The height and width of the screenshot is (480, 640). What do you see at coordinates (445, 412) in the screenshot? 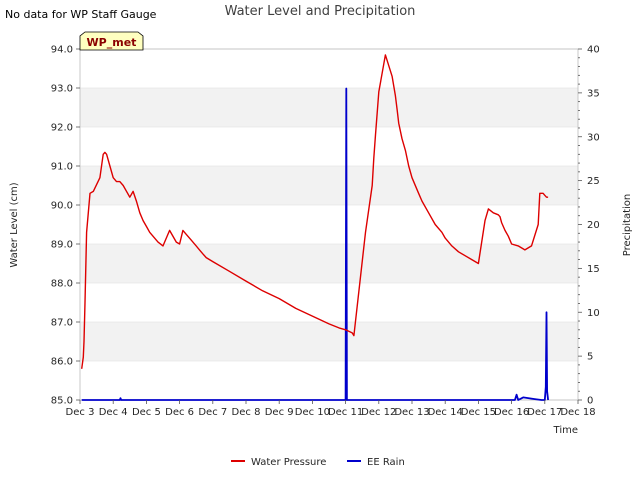
I see `x-axis-tick-label: Dec 14` at bounding box center [445, 412].